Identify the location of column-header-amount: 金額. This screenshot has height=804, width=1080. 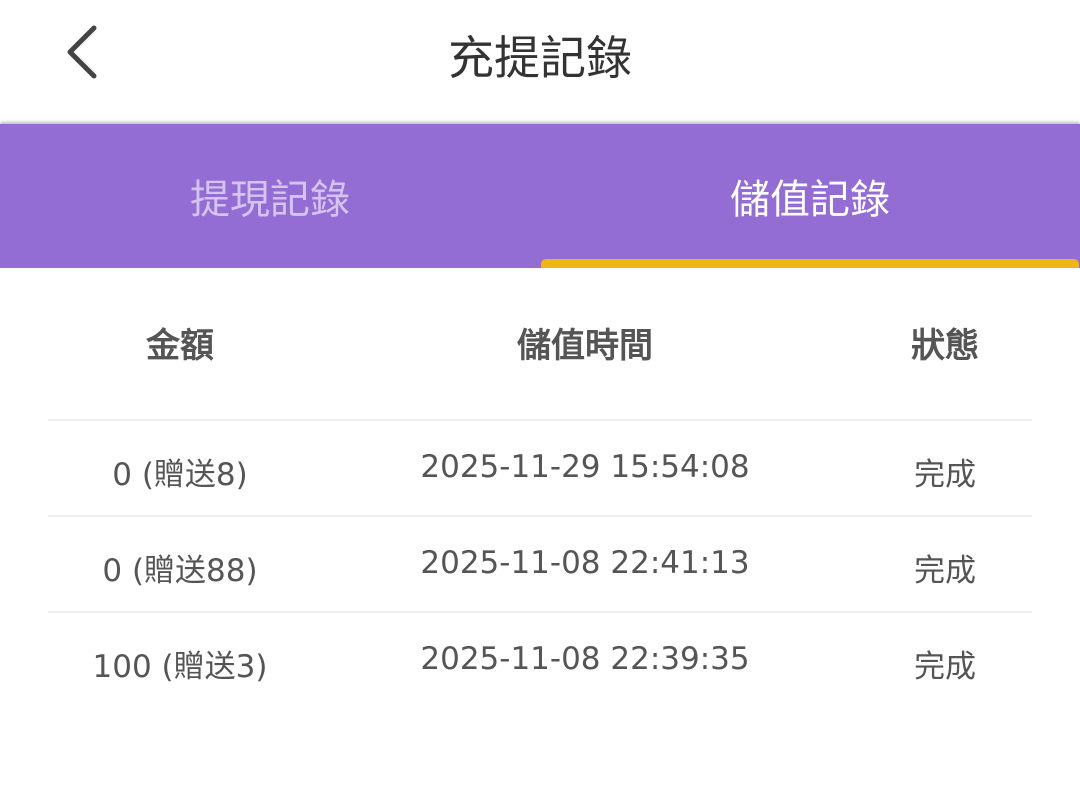
(180, 346).